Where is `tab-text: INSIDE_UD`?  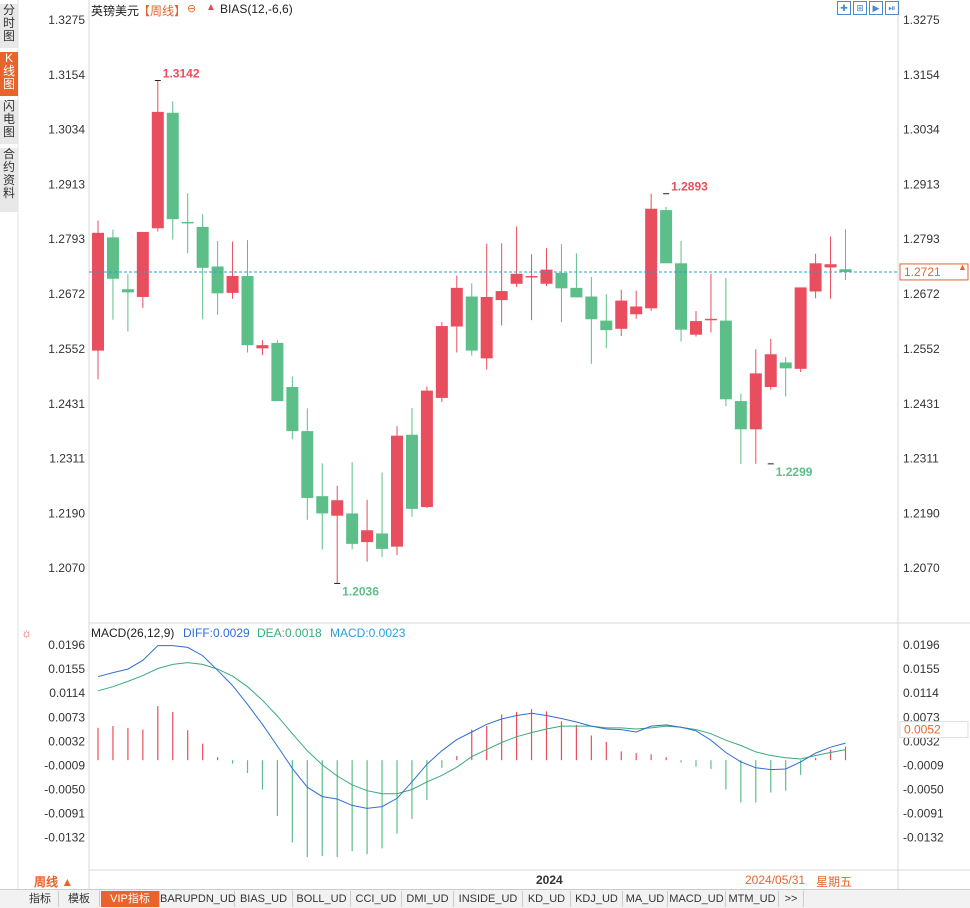
tab-text: INSIDE_UD is located at coordinates (488, 899).